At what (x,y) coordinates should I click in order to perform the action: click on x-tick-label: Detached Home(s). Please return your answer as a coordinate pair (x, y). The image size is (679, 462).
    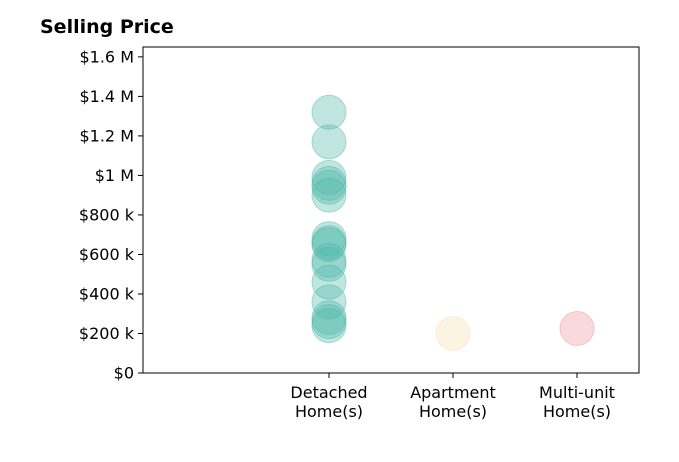
    Looking at the image, I should click on (328, 402).